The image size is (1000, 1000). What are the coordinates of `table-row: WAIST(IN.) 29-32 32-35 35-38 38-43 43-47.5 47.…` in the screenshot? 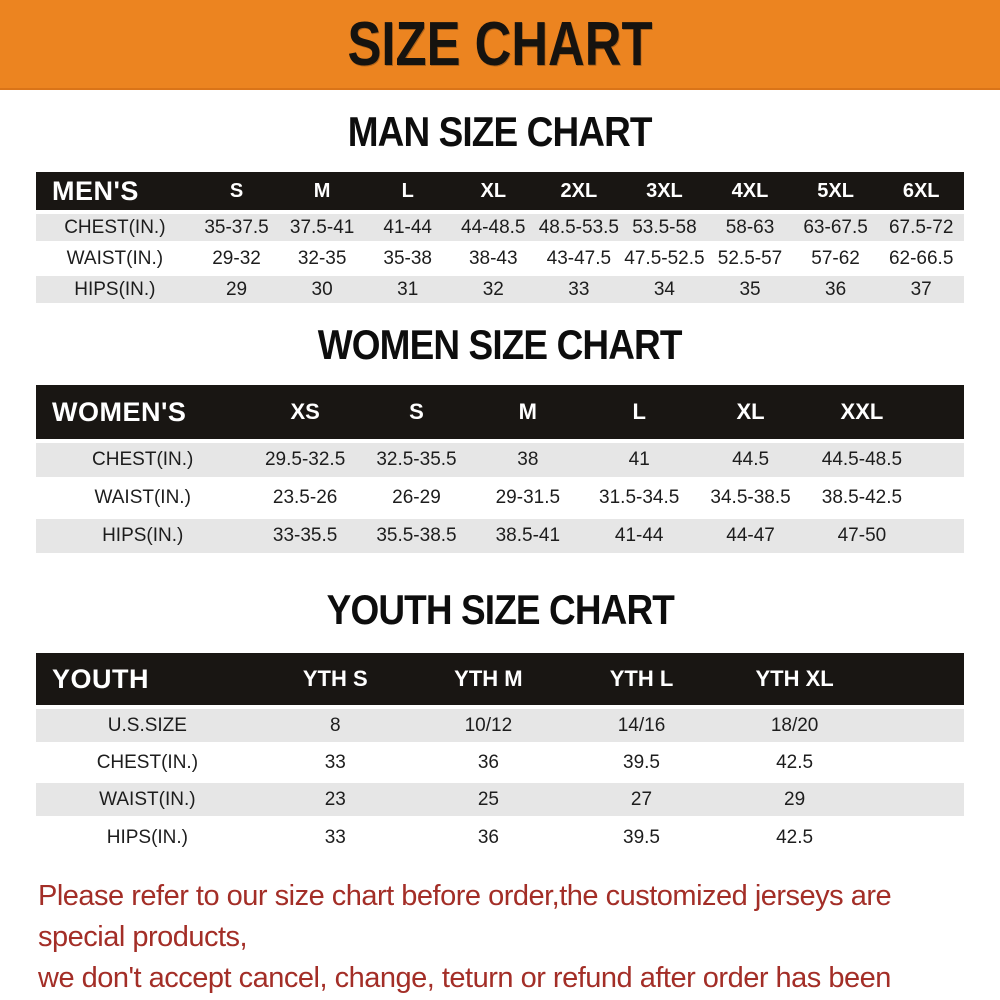 It's located at (500, 258).